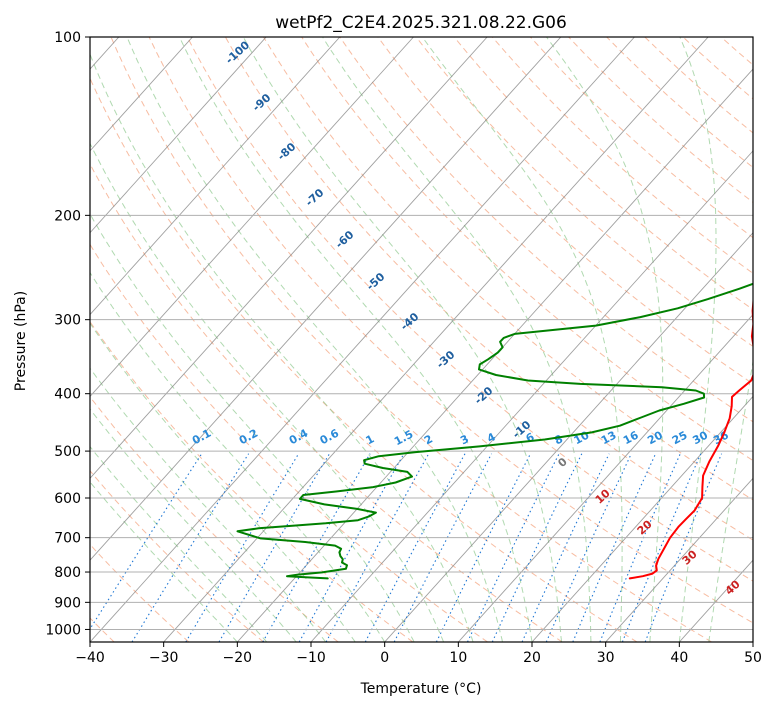 The height and width of the screenshot is (708, 775). I want to click on mixing-ratio-label: 20, so click(655, 437).